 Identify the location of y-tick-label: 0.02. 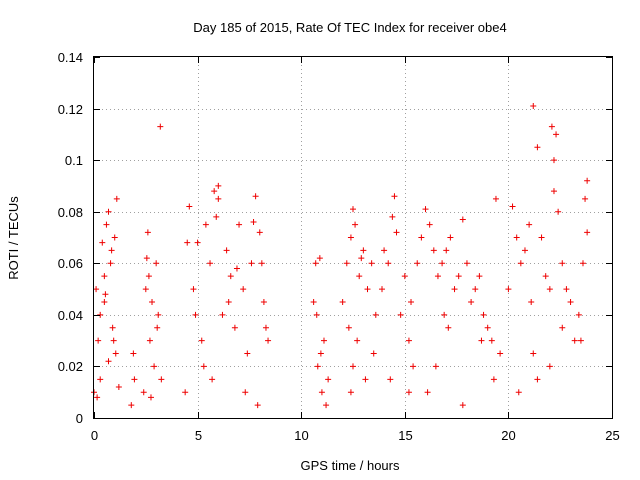
(70, 366).